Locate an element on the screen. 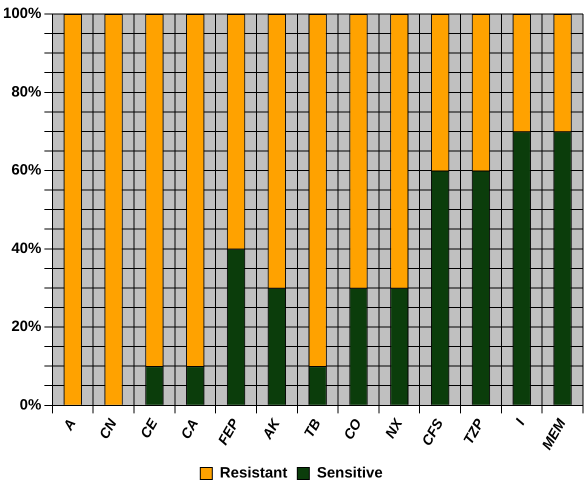 This screenshot has width=587, height=491. x-tick-label: CN is located at coordinates (108, 428).